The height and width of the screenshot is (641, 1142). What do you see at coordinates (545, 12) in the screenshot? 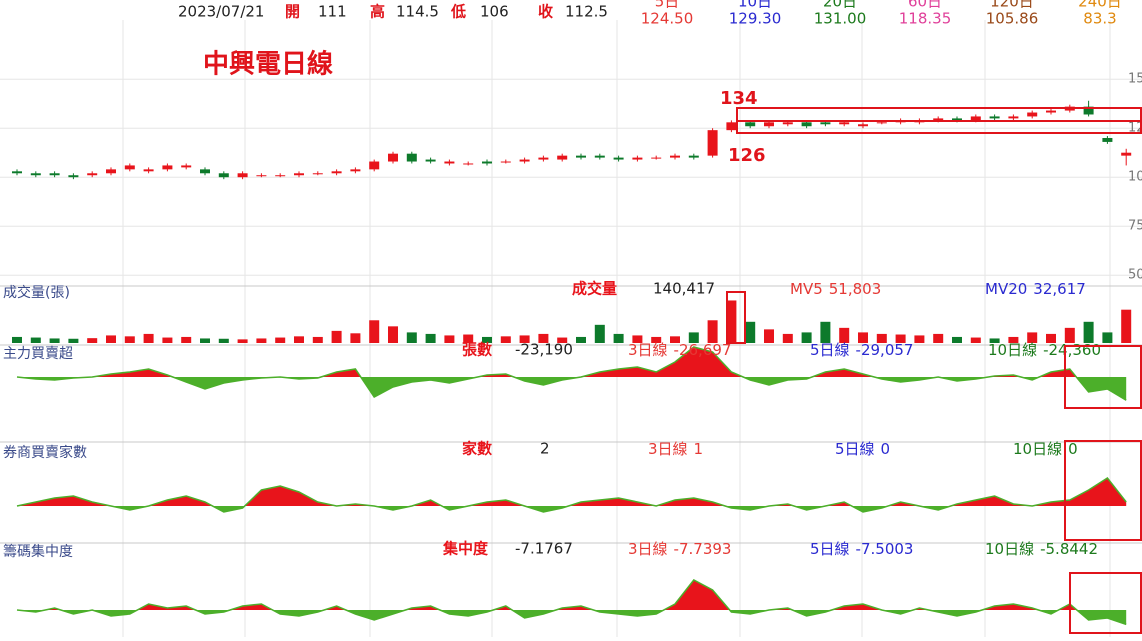
I see `quote-label: 收` at bounding box center [545, 12].